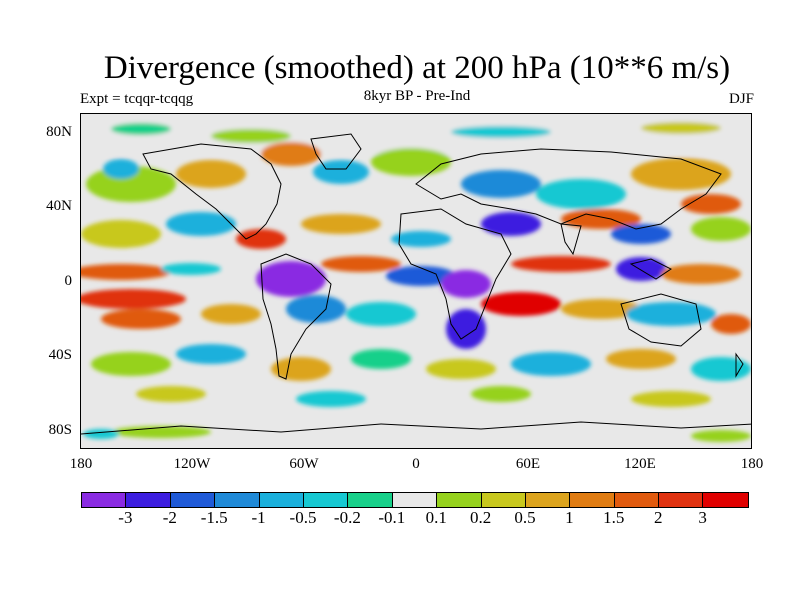  Describe the element at coordinates (214, 517) in the screenshot. I see `colorbar-label: -1.5` at that location.